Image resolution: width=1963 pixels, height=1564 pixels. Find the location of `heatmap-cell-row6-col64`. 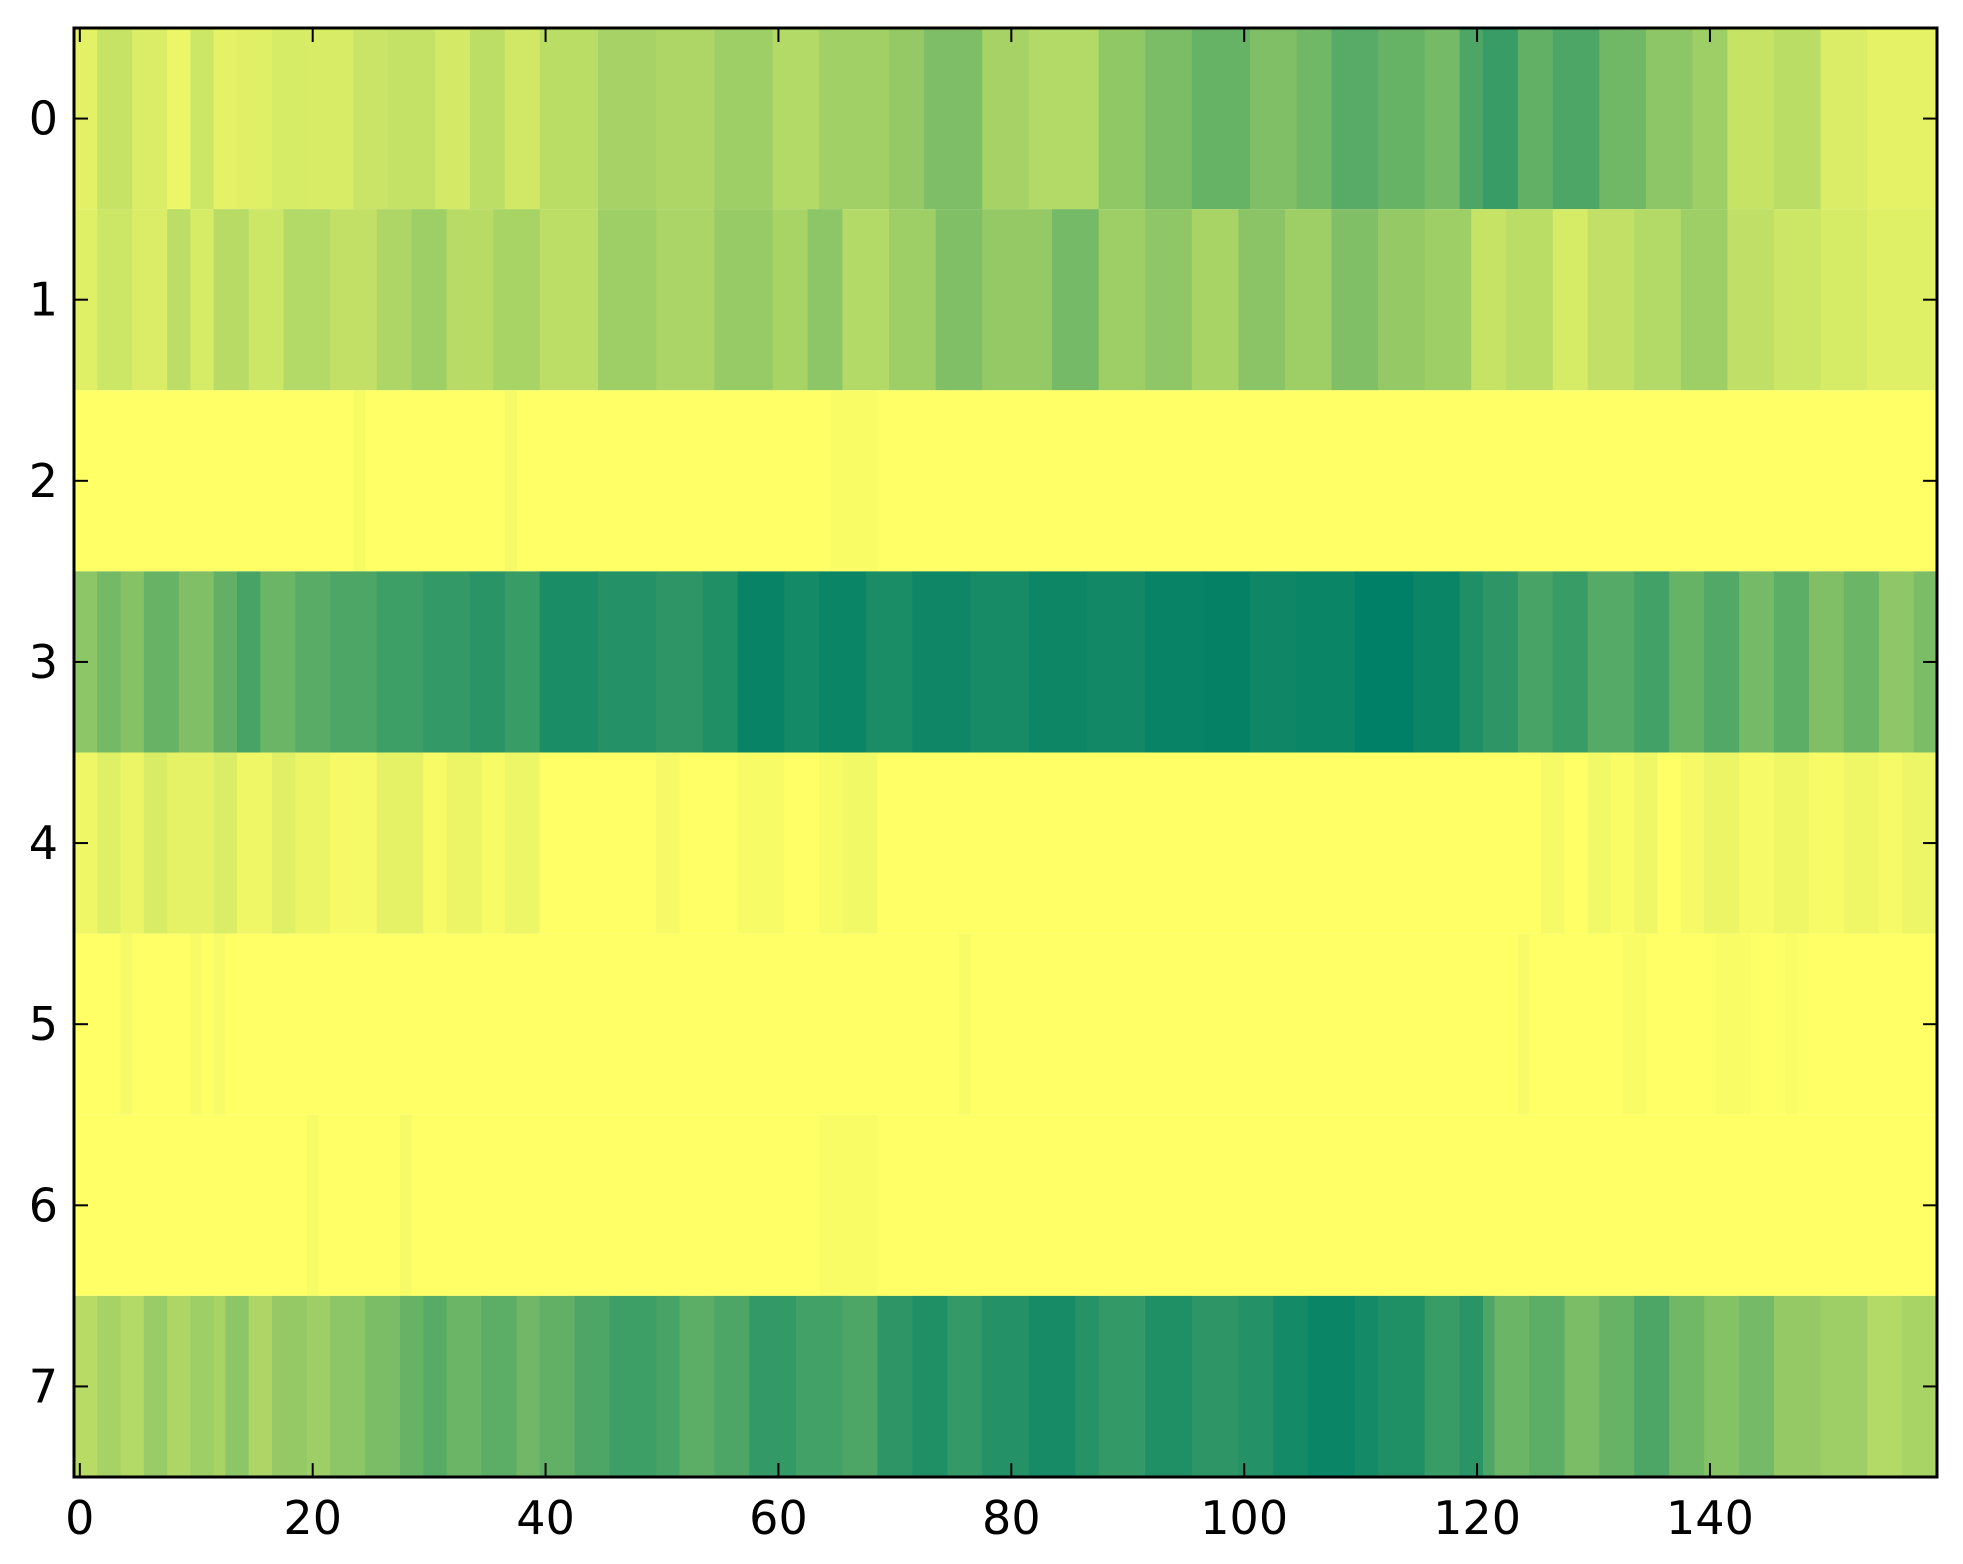

heatmap-cell-row6-col64 is located at coordinates (849, 1205).